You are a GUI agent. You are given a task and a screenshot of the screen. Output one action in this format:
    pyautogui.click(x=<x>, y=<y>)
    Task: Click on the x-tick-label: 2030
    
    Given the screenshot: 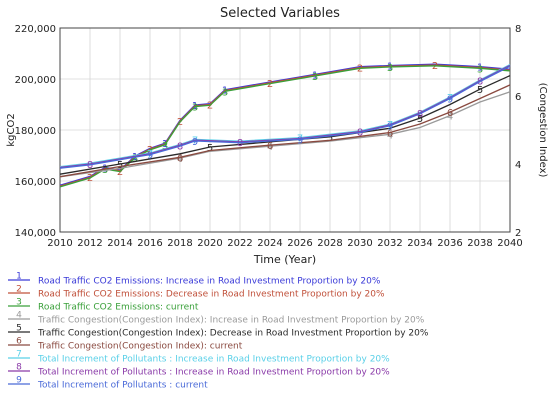 What is the action you would take?
    pyautogui.click(x=359, y=243)
    